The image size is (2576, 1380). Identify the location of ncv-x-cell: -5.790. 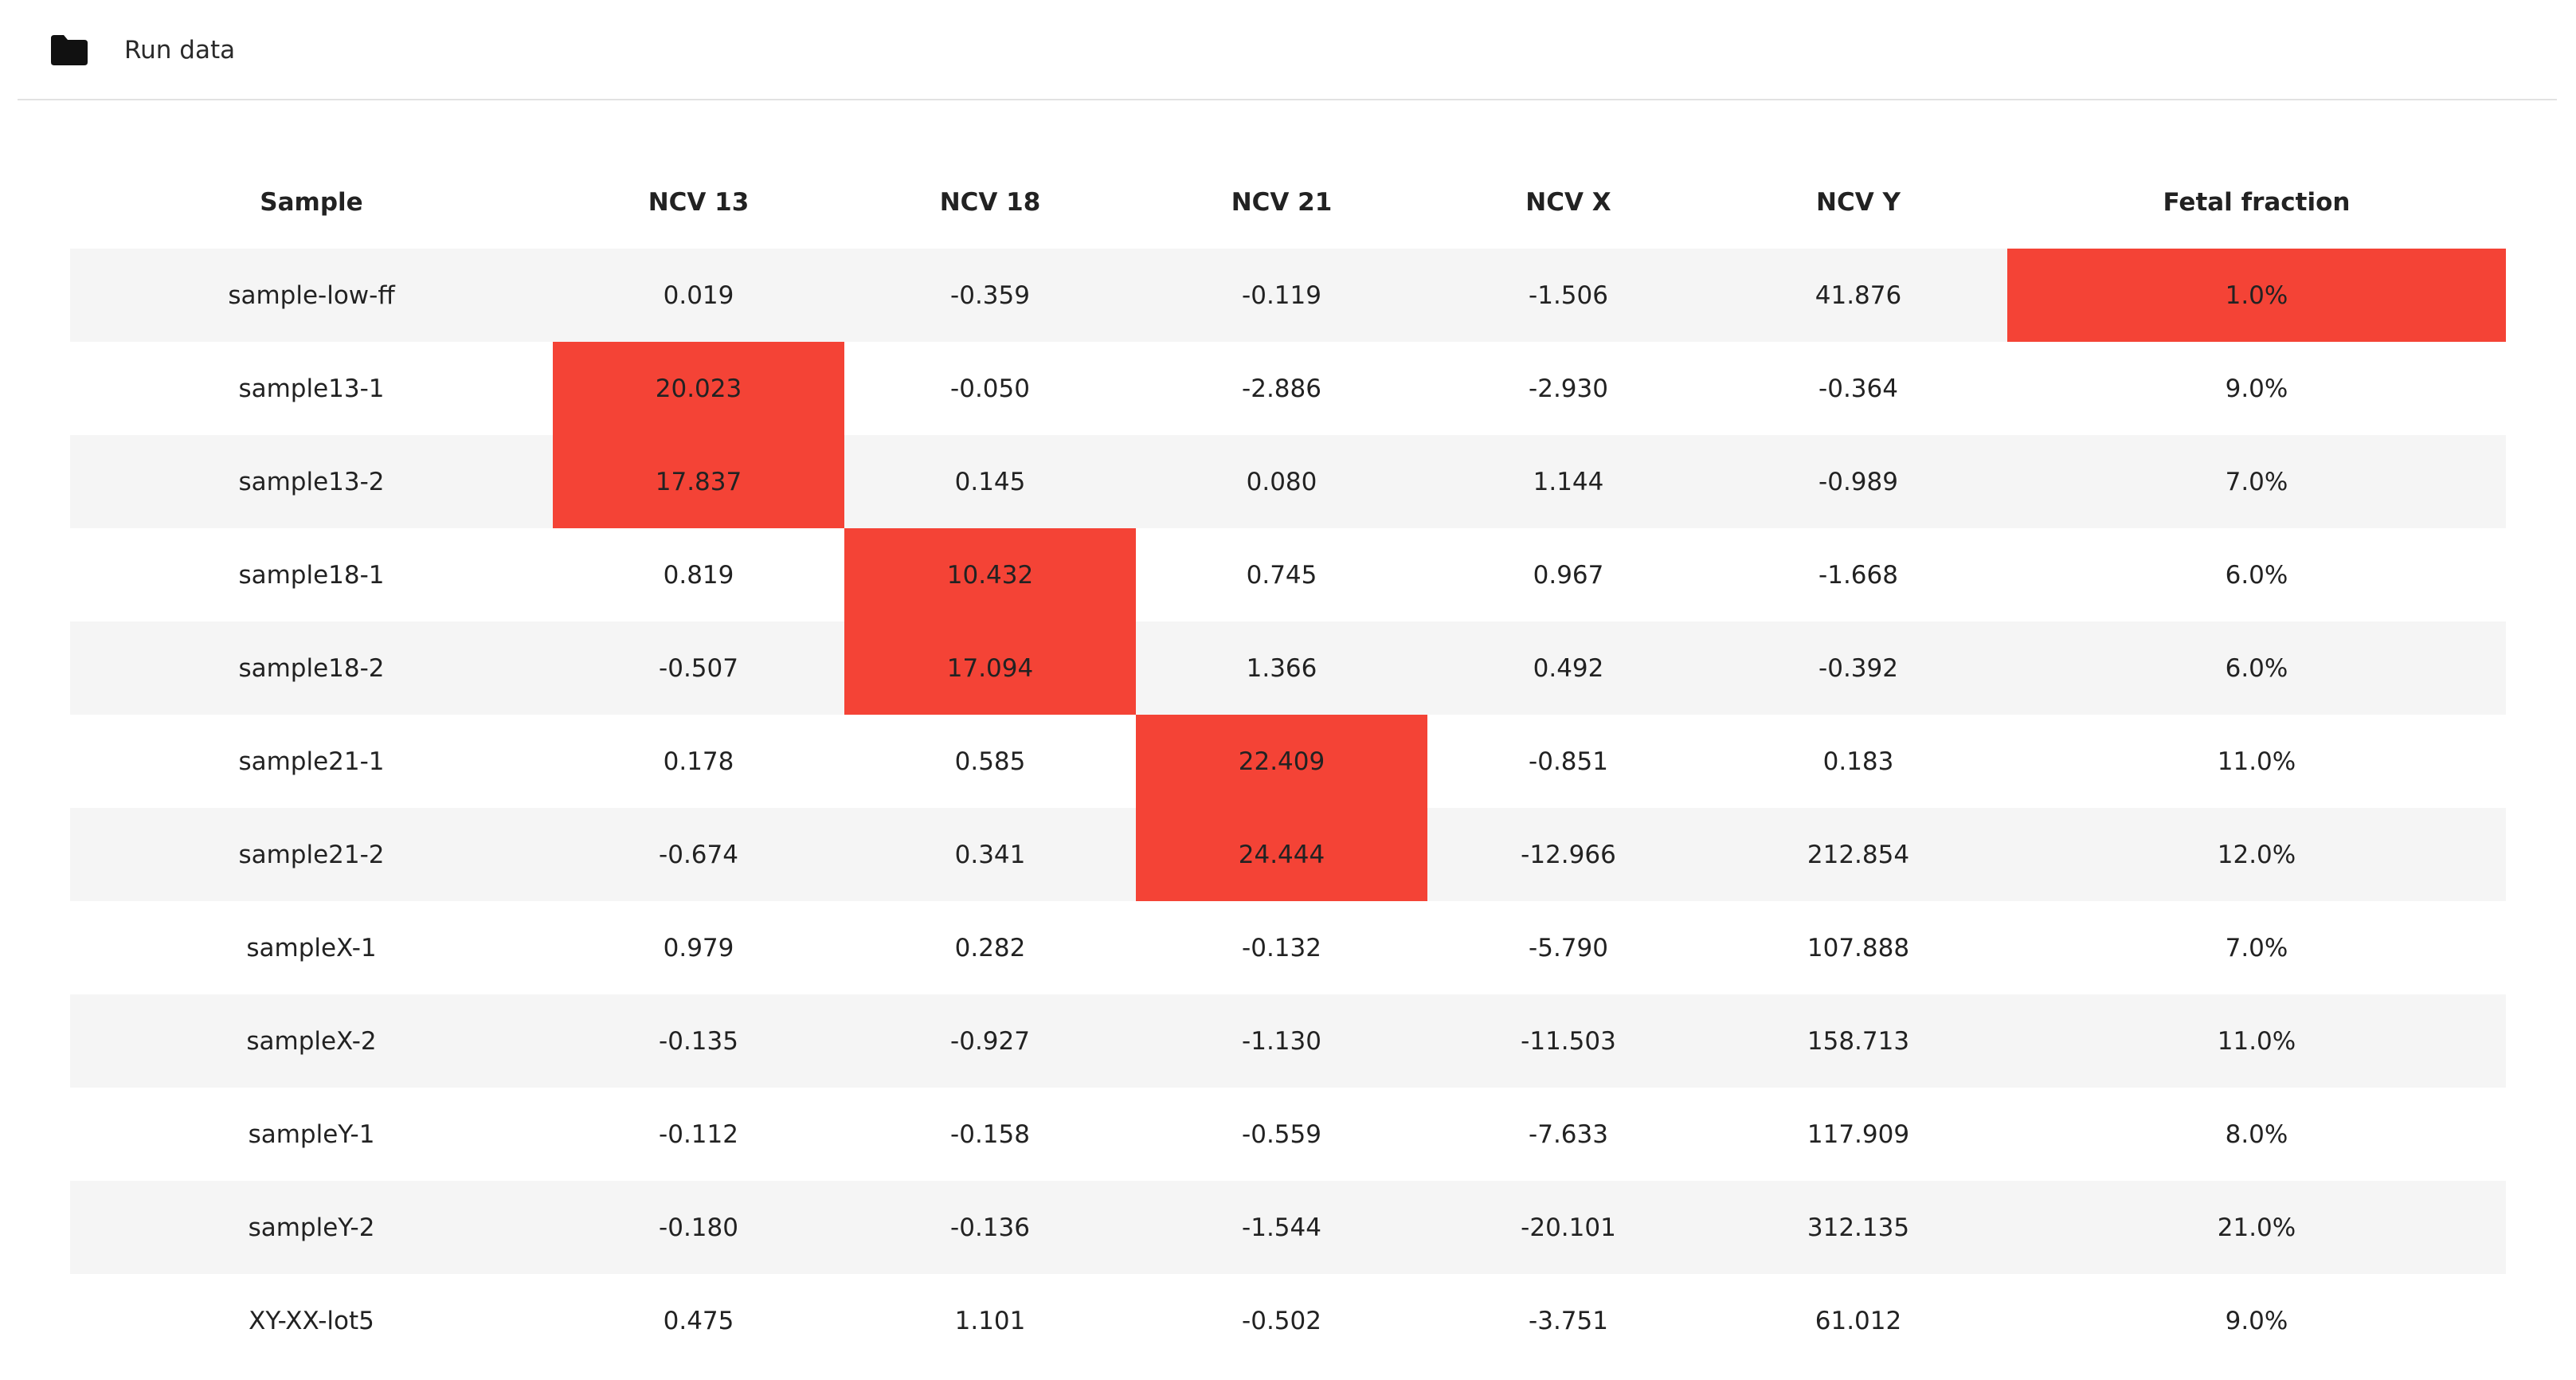
(1568, 947).